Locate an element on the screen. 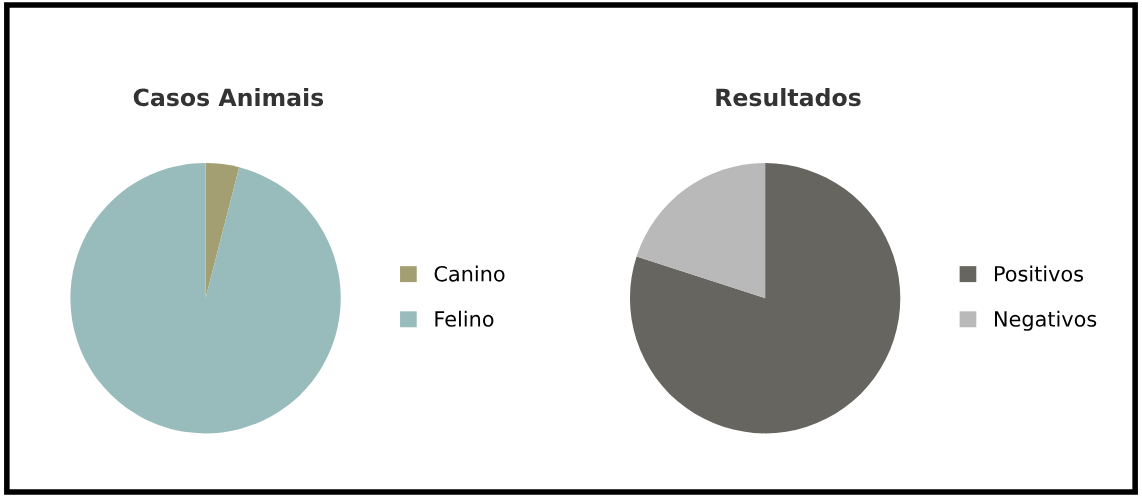 This screenshot has height=497, width=1142. legend-label: Felino is located at coordinates (464, 318).